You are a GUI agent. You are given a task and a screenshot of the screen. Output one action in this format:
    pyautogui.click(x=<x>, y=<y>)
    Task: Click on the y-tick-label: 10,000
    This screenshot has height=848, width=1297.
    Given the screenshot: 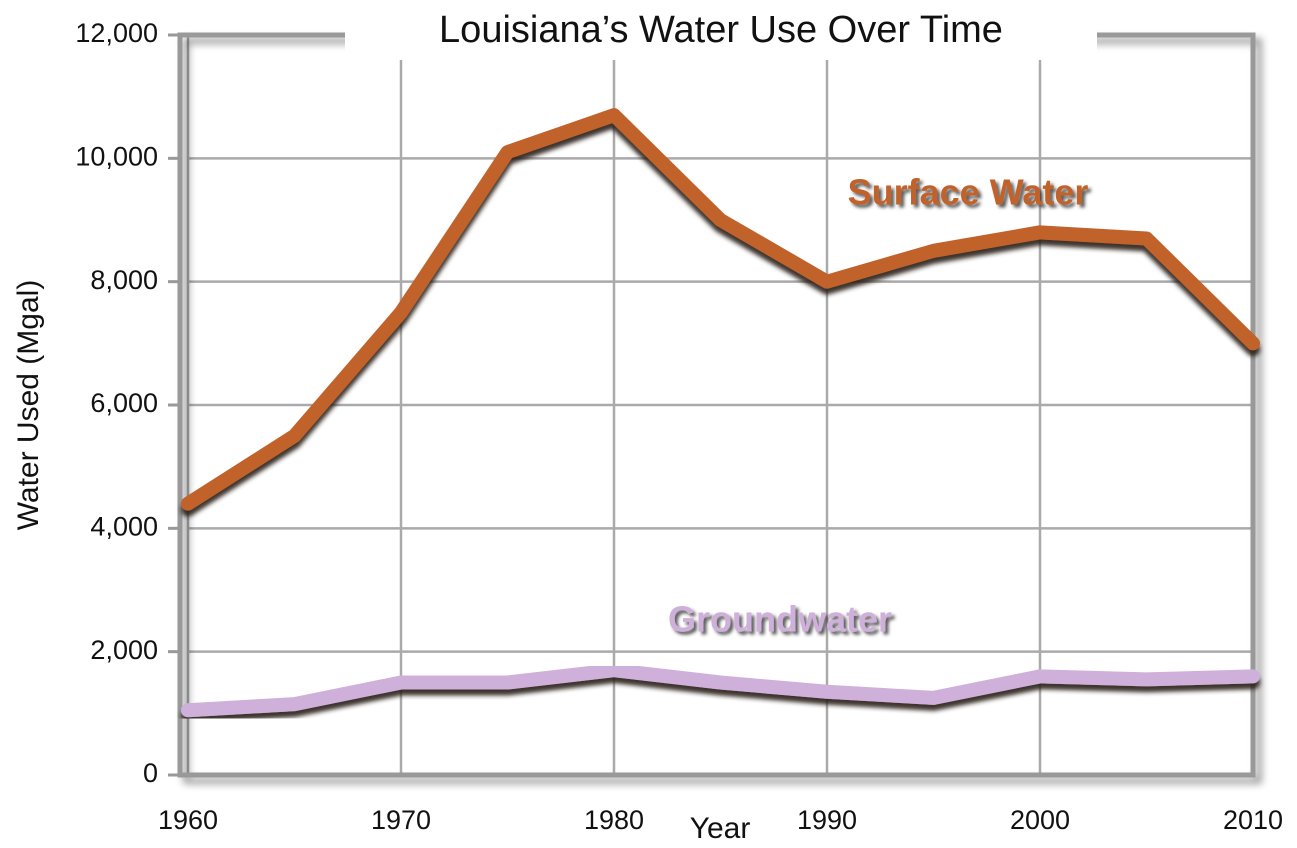 What is the action you would take?
    pyautogui.click(x=116, y=156)
    